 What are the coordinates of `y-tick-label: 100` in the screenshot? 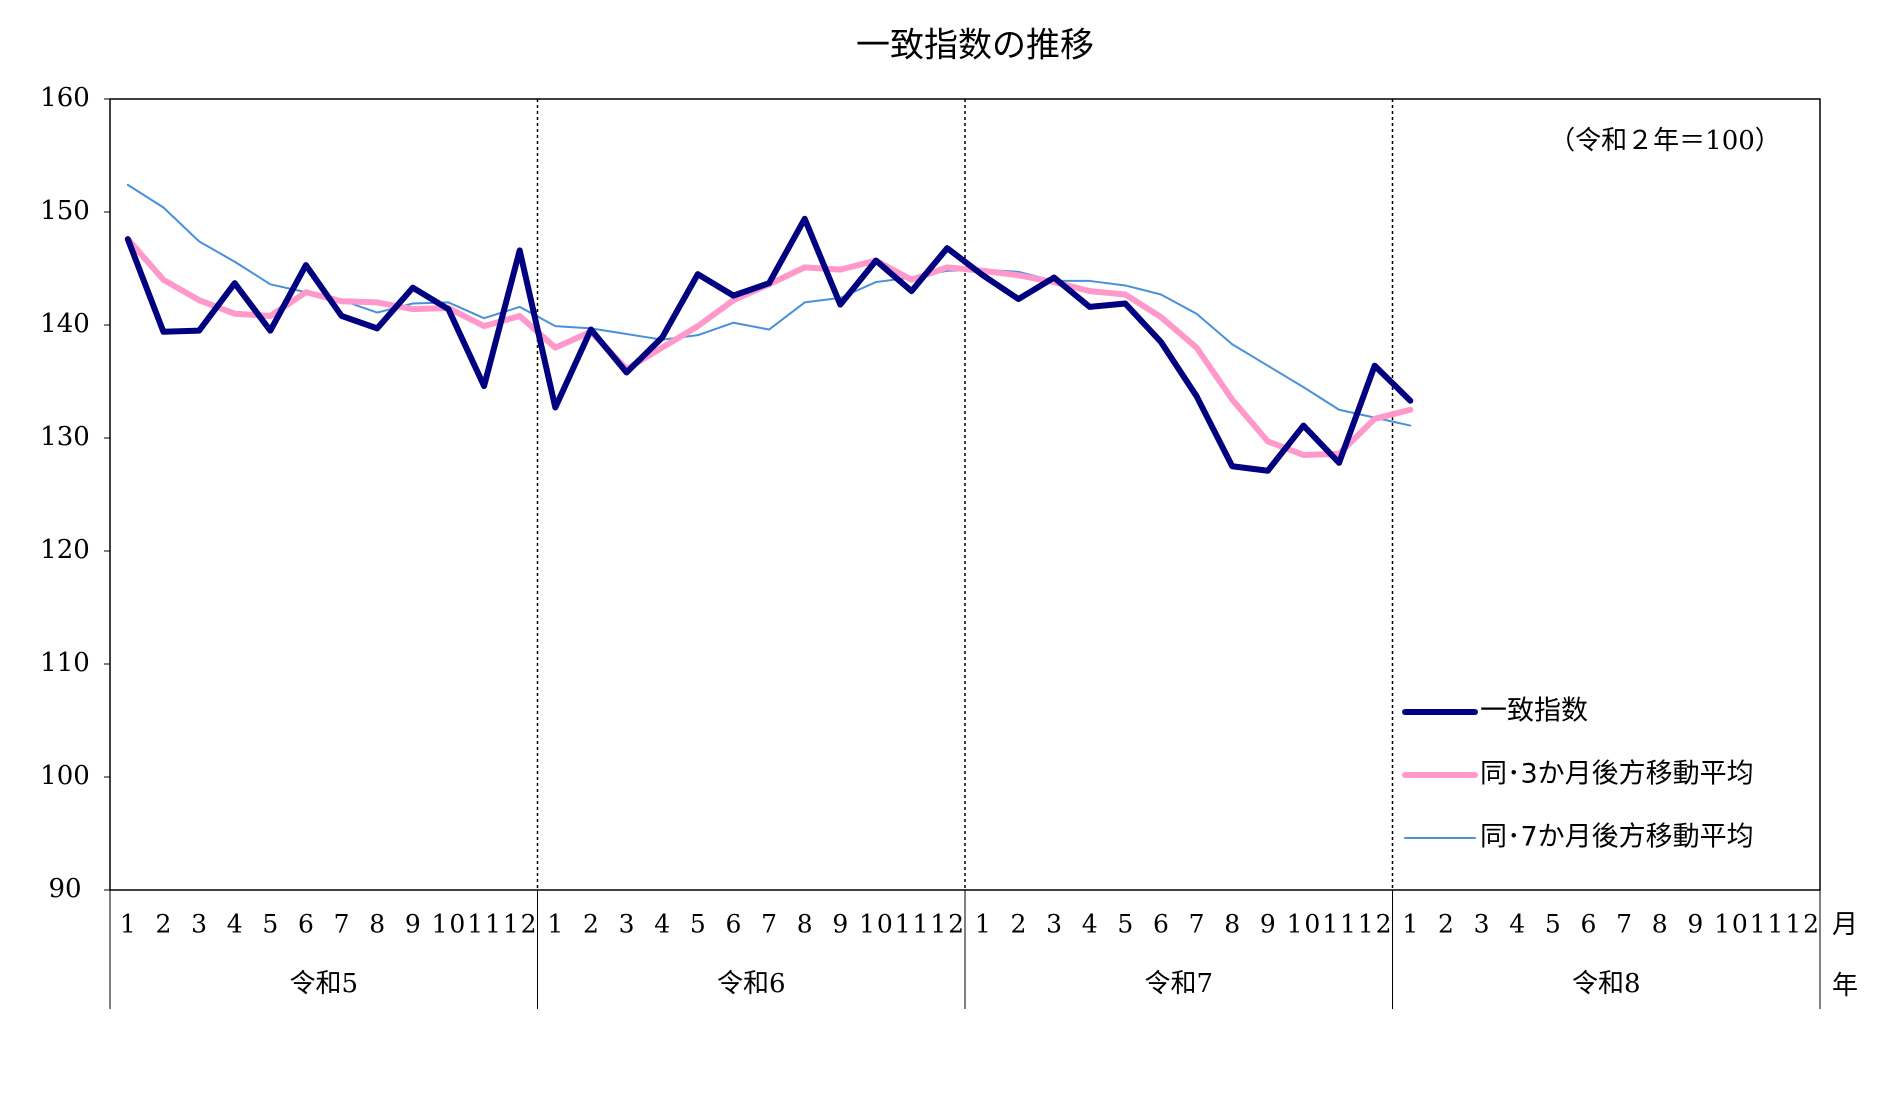 It's located at (65, 776).